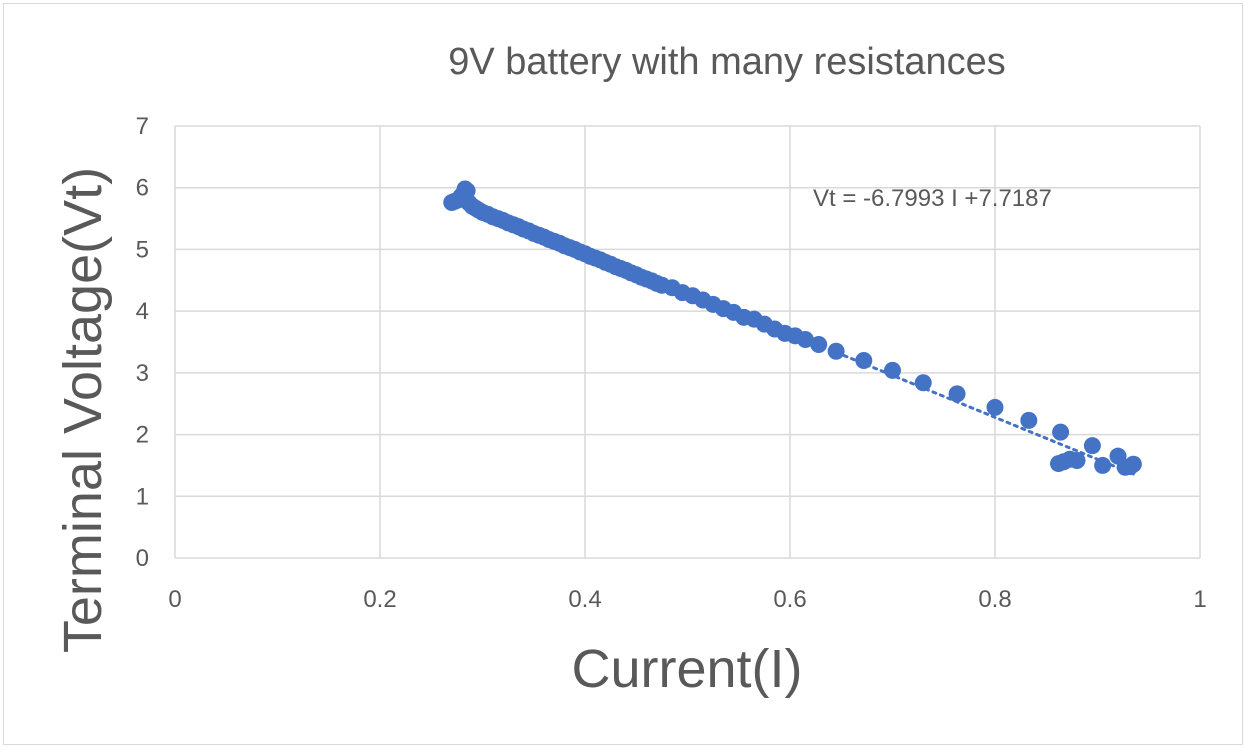 The height and width of the screenshot is (750, 1248). I want to click on y-tick-label: 5, so click(142, 249).